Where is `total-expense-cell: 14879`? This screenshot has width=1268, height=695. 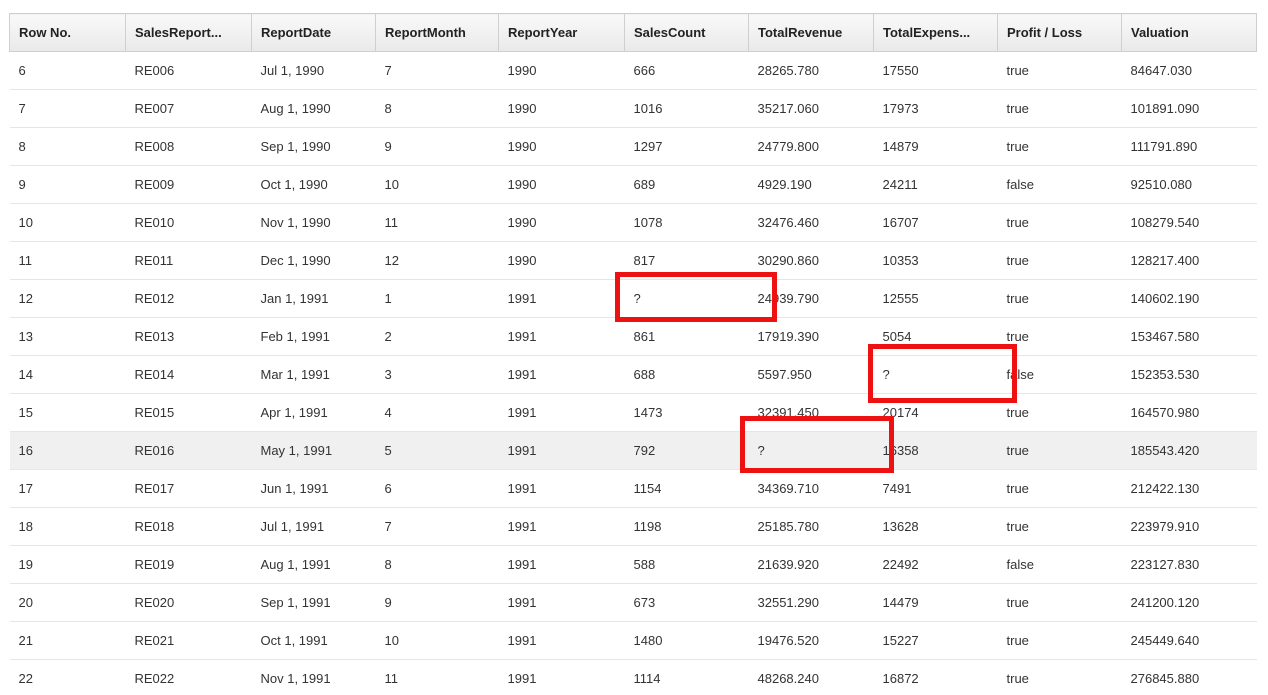
total-expense-cell: 14879 is located at coordinates (935, 146).